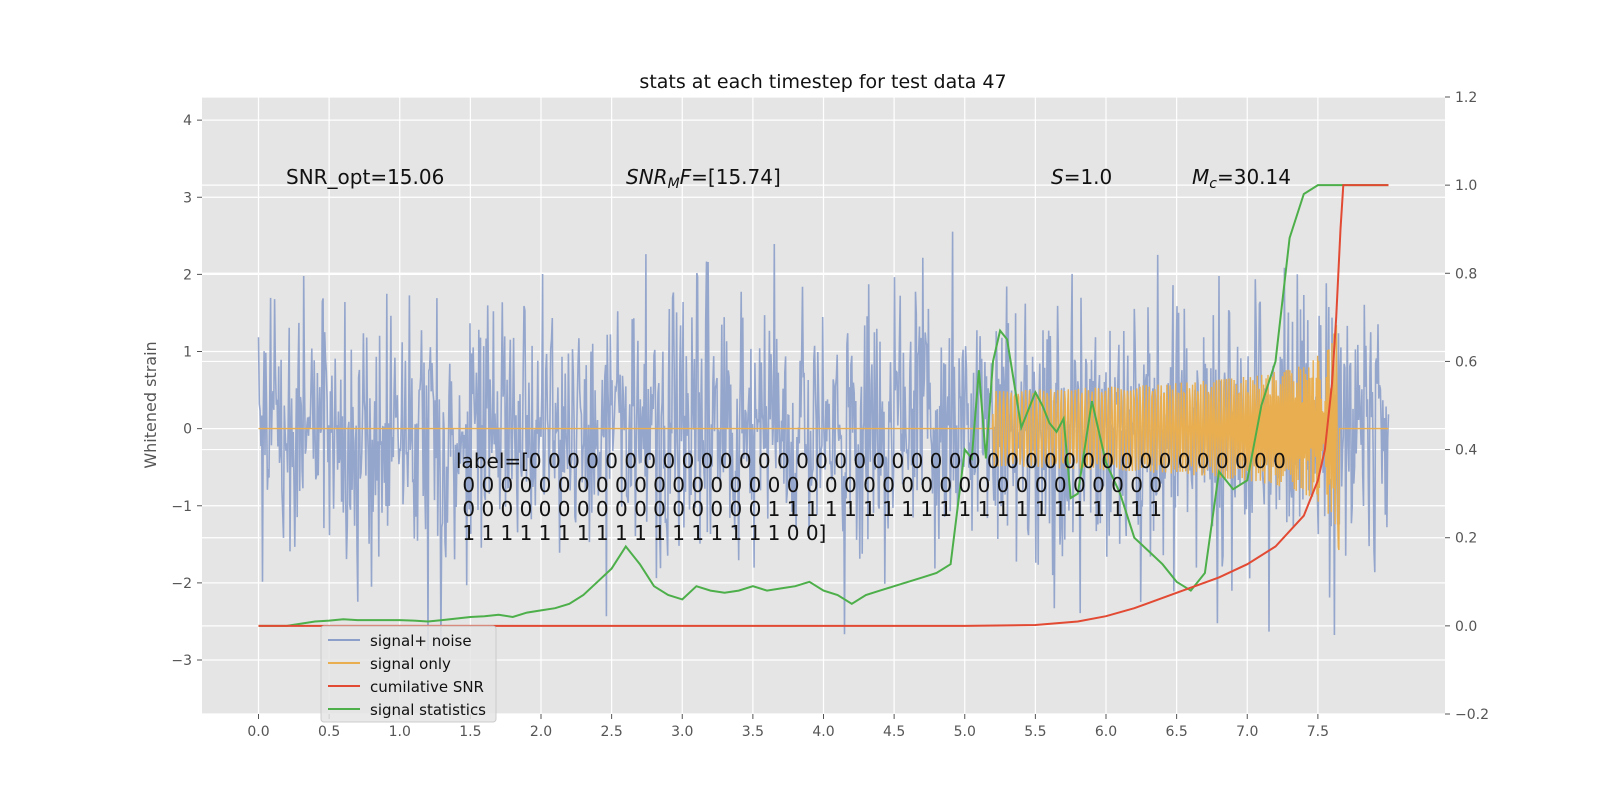  I want to click on legend-box, so click(408, 674).